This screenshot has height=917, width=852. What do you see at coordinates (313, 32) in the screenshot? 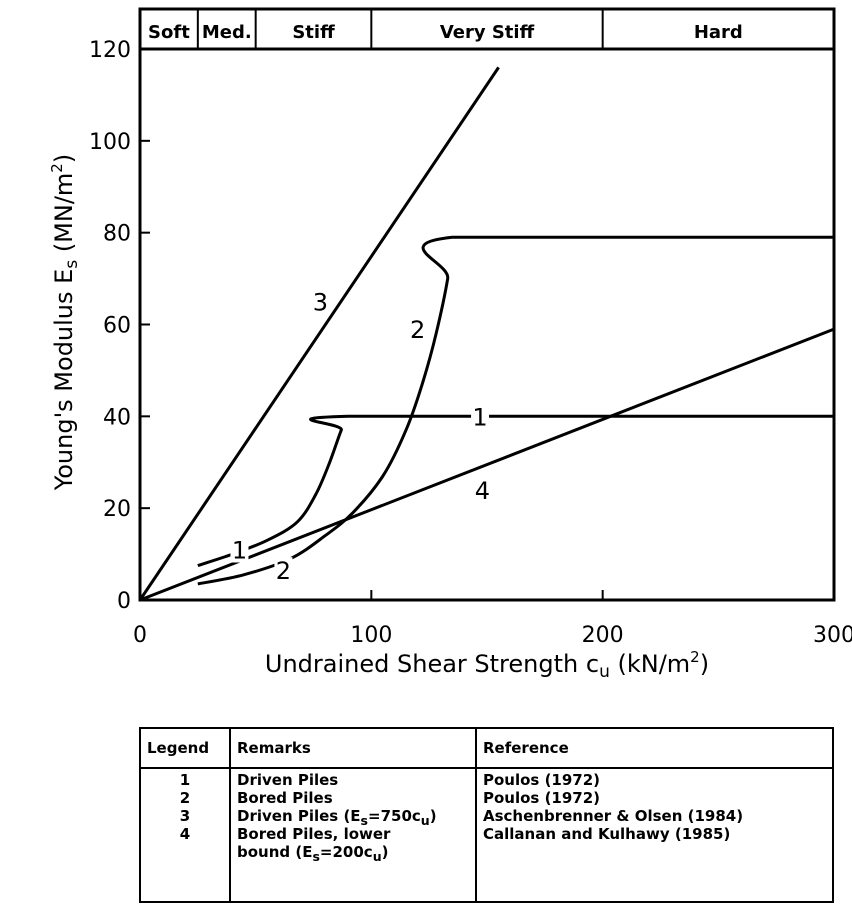
I see `band-label: Stiff` at bounding box center [313, 32].